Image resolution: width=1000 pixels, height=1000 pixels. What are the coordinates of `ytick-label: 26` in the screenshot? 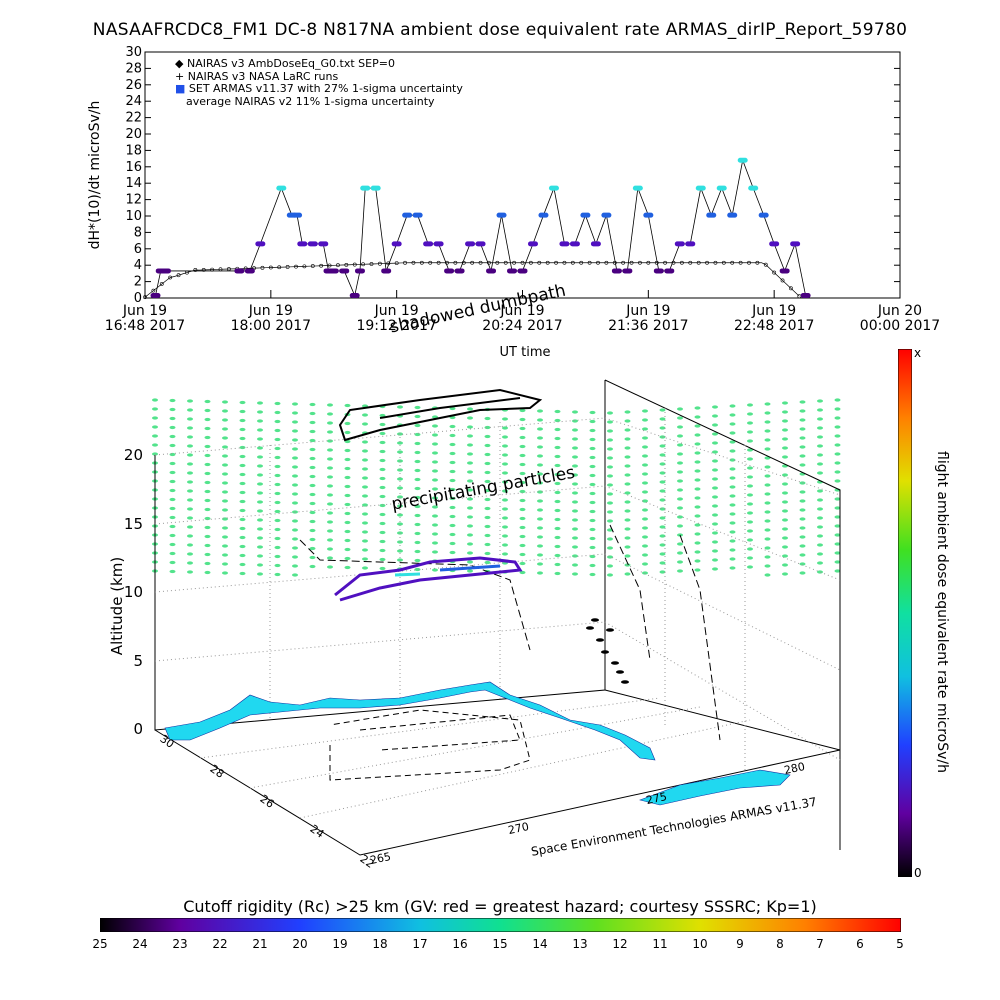 It's located at (133, 85).